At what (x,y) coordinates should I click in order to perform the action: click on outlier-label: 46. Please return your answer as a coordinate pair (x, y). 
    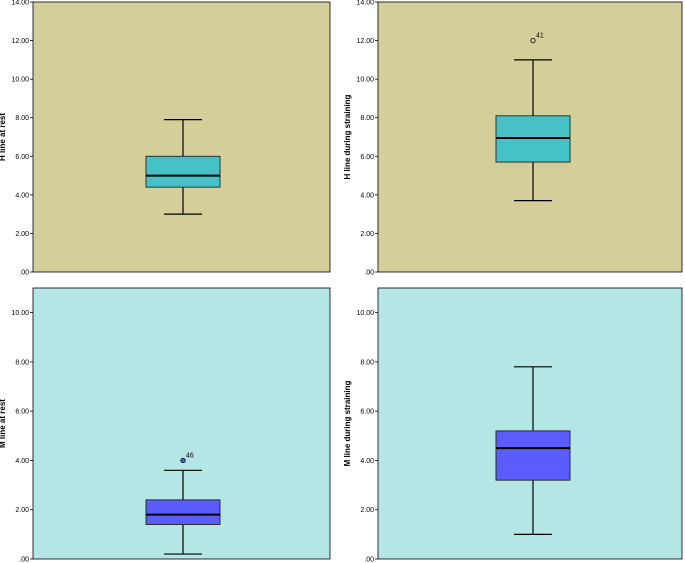
    Looking at the image, I should click on (190, 455).